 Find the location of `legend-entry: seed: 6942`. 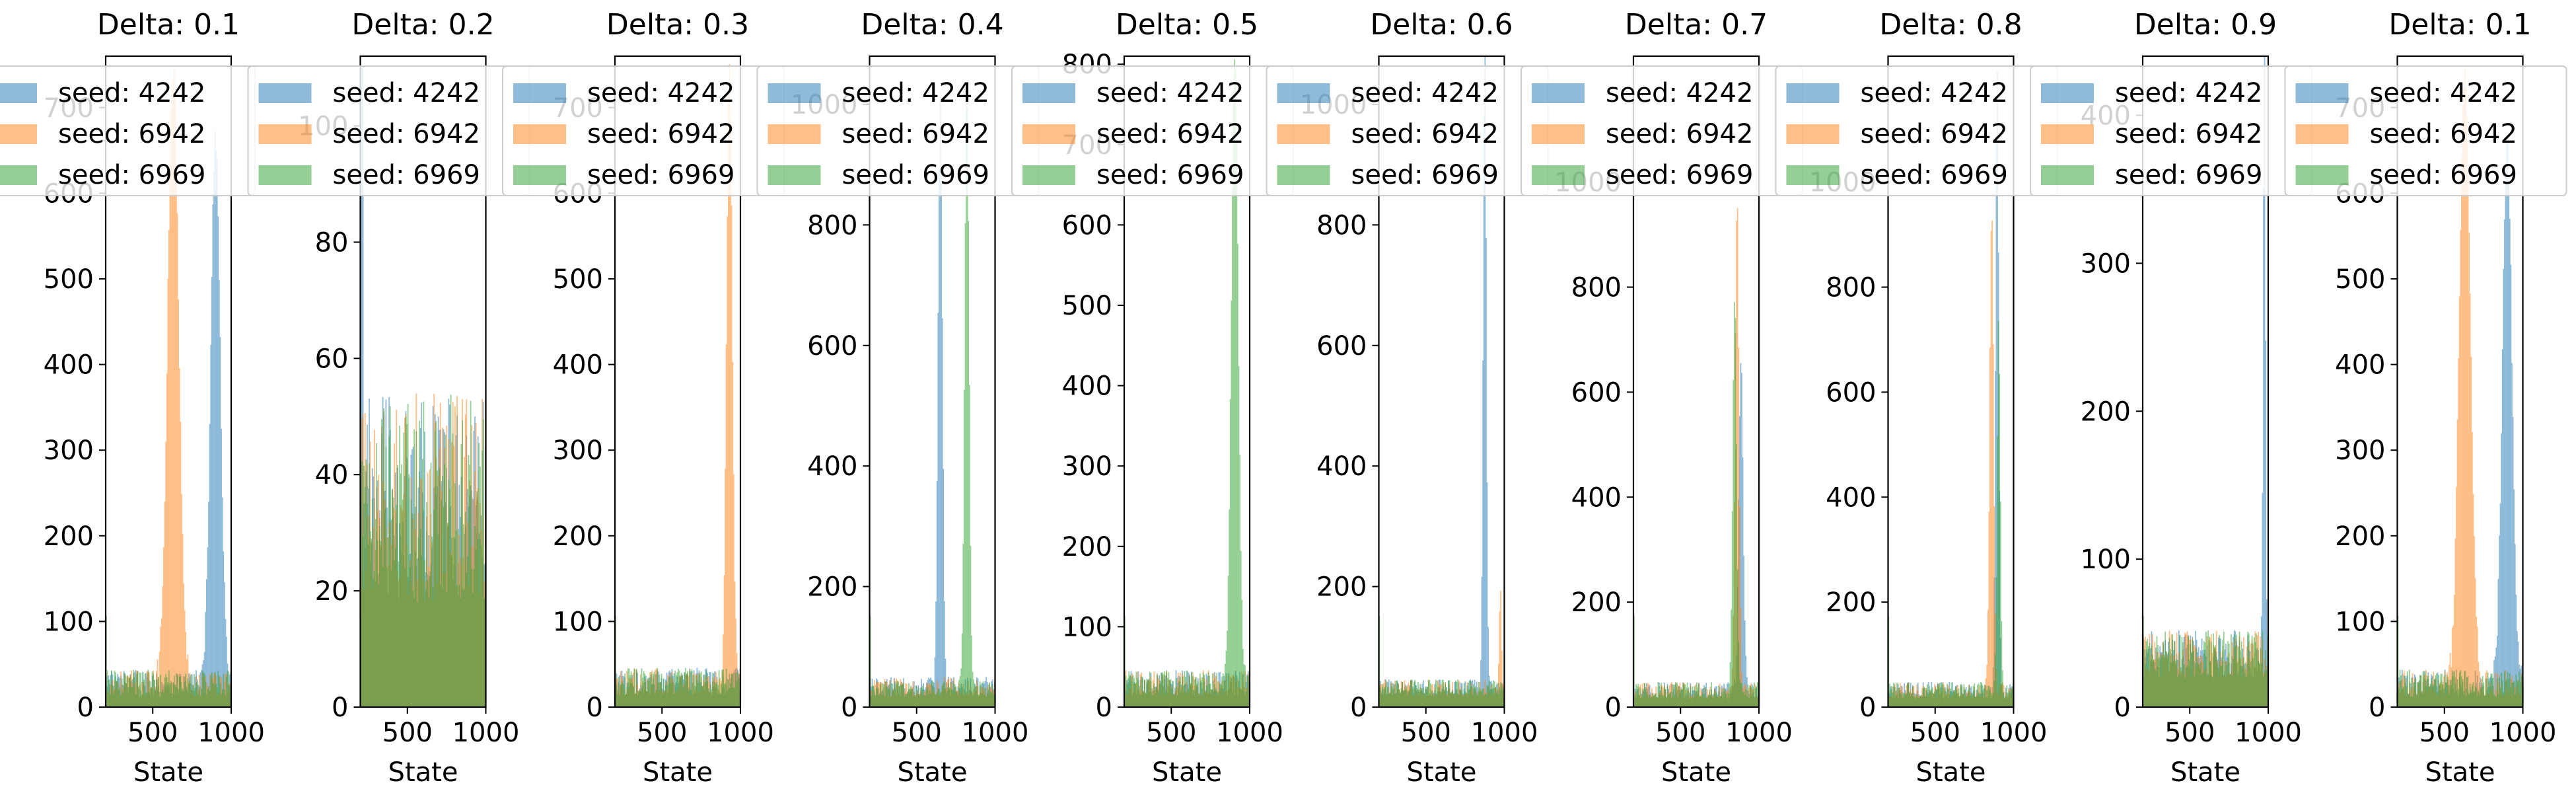

legend-entry: seed: 6942 is located at coordinates (916, 134).